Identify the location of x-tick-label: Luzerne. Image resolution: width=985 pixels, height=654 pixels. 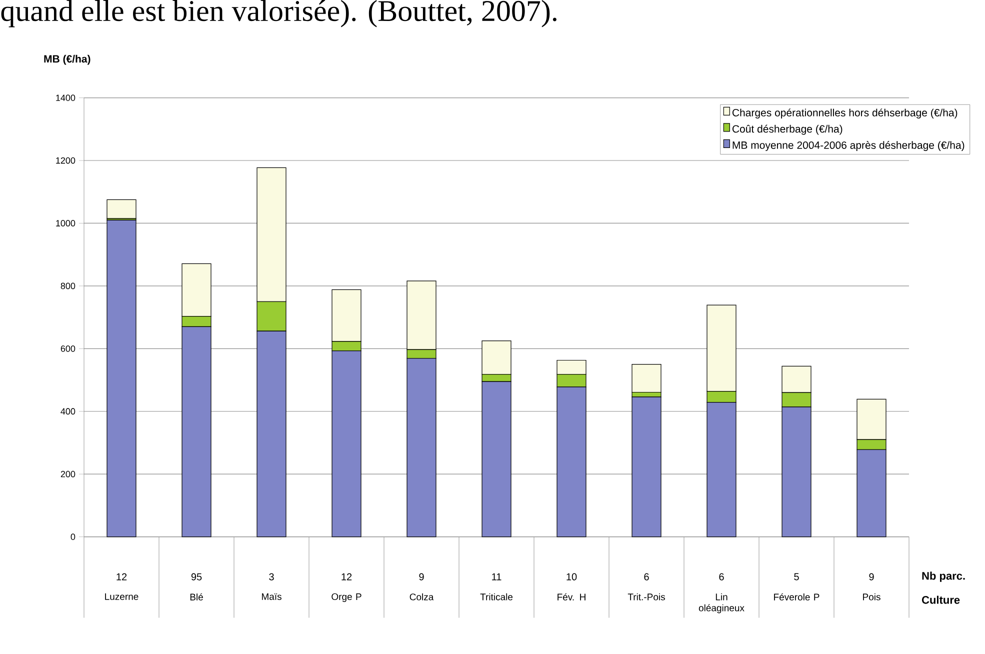
(121, 596).